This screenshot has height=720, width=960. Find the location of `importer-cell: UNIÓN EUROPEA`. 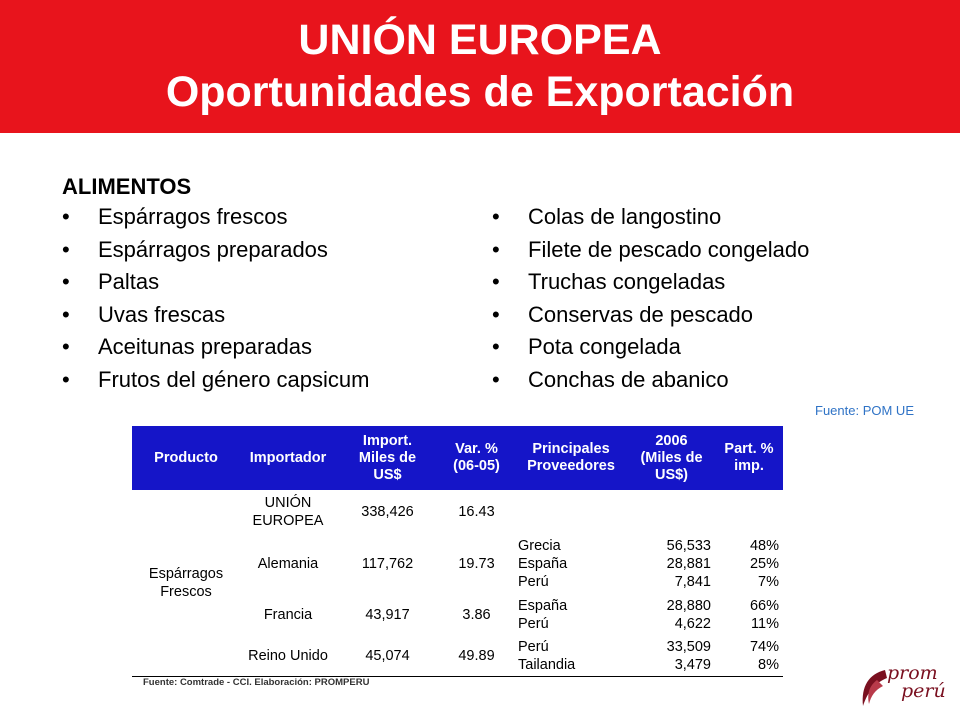

importer-cell: UNIÓN EUROPEA is located at coordinates (288, 512).